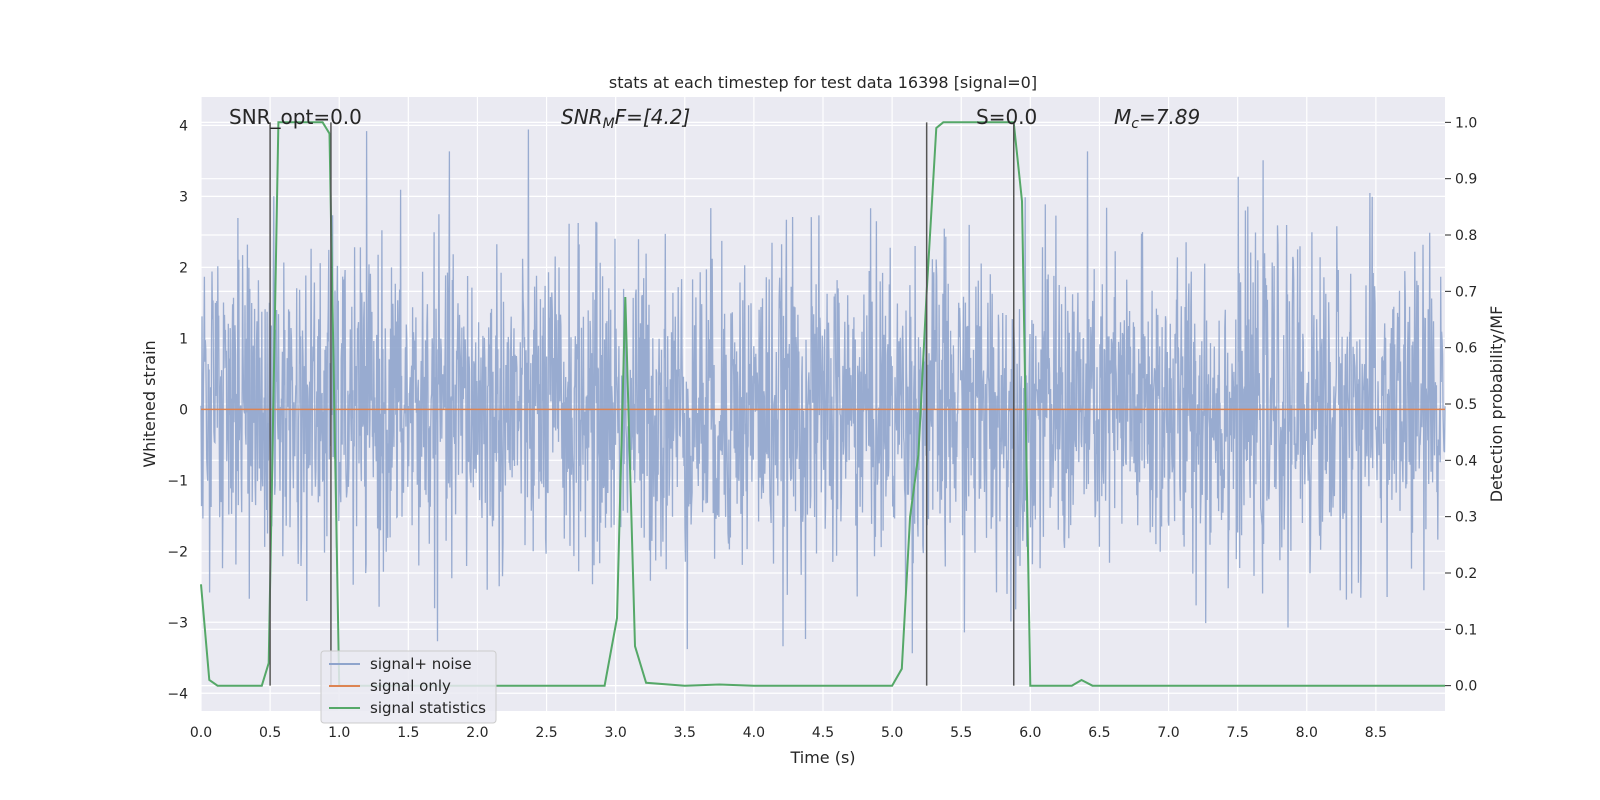 The height and width of the screenshot is (800, 1600). What do you see at coordinates (823, 733) in the screenshot?
I see `x-tick-label: 4.5` at bounding box center [823, 733].